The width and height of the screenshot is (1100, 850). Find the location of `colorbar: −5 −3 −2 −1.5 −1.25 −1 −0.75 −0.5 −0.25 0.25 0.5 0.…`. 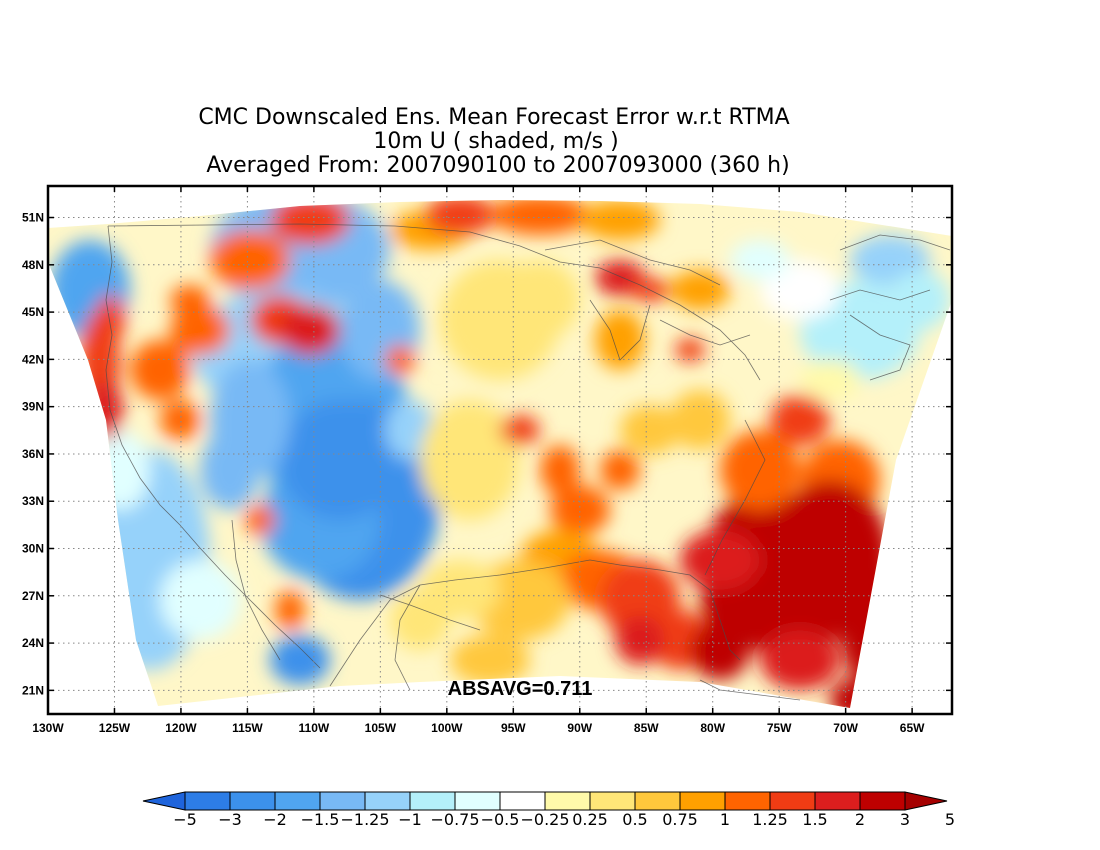

colorbar: −5 −3 −2 −1.5 −1.25 −1 −0.75 −0.5 −0.25 0.25 0.5 0.… is located at coordinates (548, 810).